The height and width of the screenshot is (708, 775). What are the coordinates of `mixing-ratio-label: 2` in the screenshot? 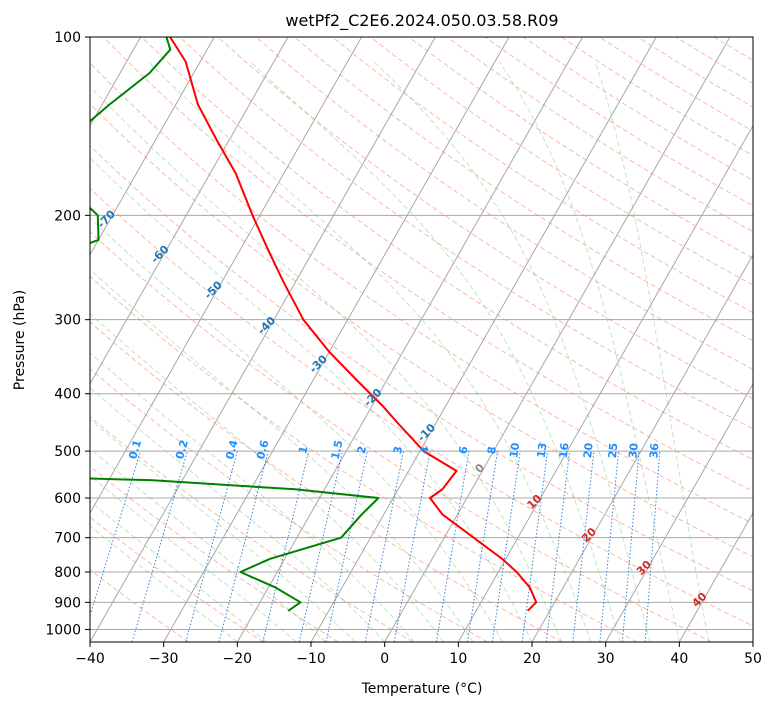 It's located at (362, 450).